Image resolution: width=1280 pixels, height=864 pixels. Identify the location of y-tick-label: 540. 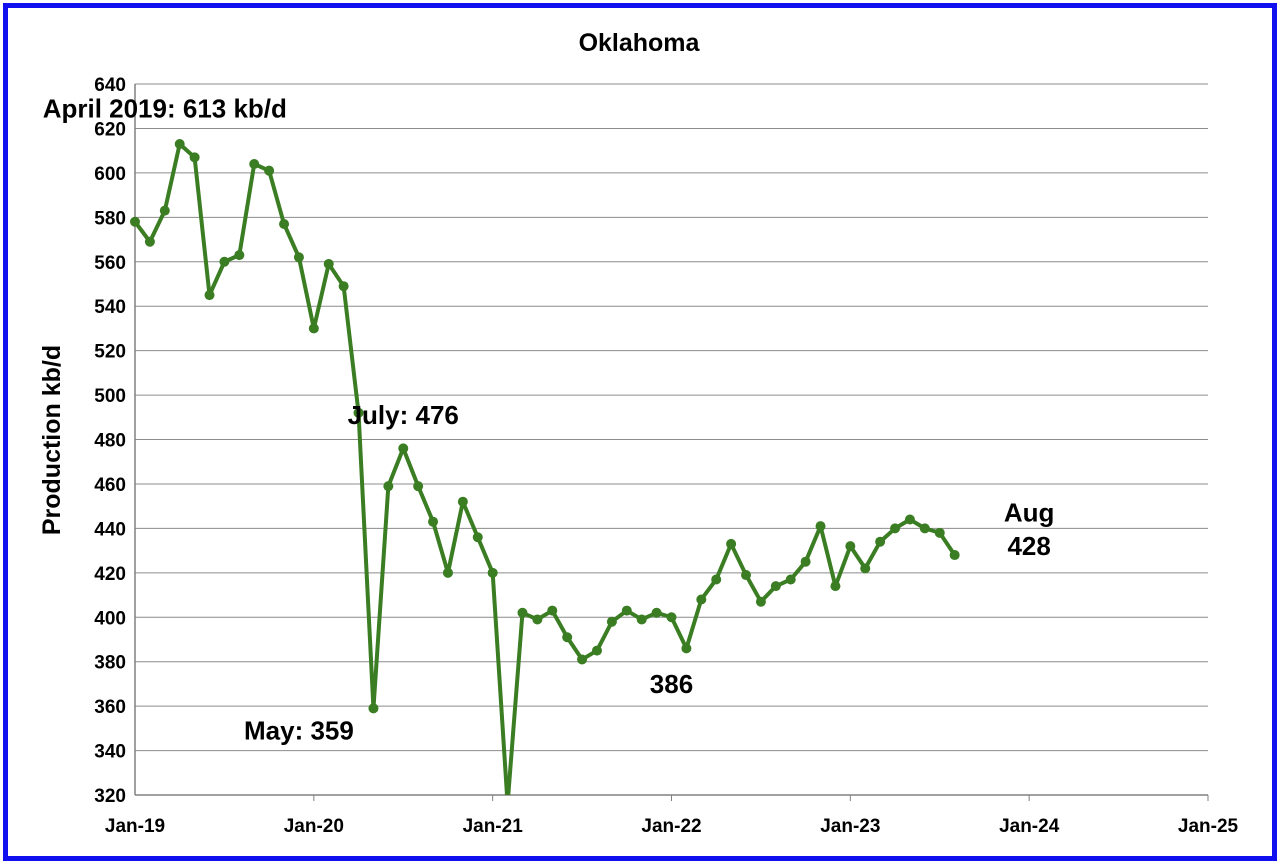
(110, 307).